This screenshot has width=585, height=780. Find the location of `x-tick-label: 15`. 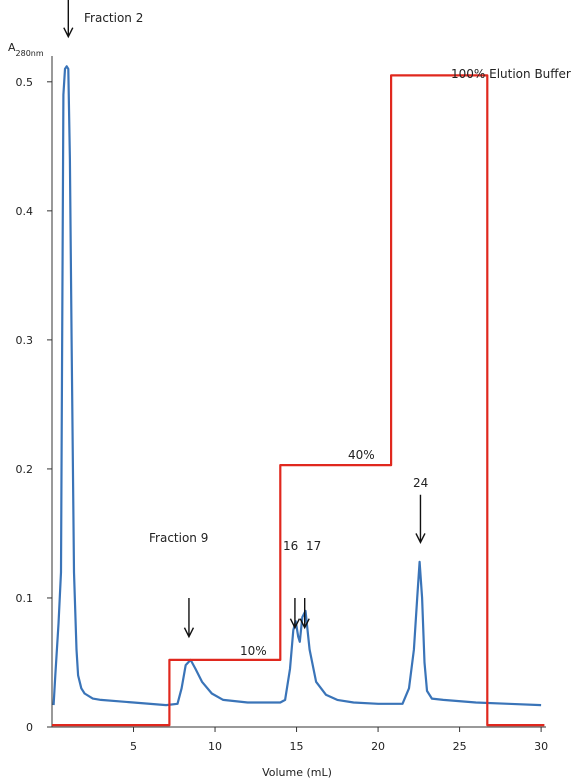

x-tick-label: 15 is located at coordinates (297, 746).